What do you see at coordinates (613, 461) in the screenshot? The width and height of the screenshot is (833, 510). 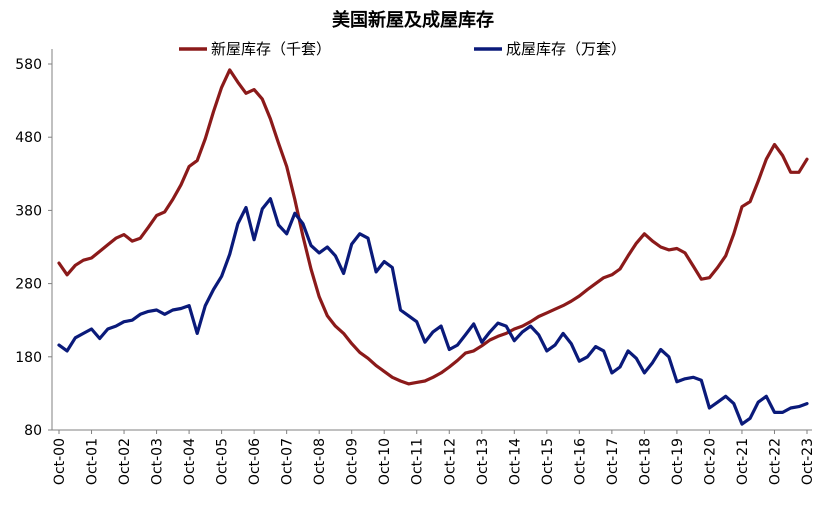 I see `x-tick-label: Oct-17` at bounding box center [613, 461].